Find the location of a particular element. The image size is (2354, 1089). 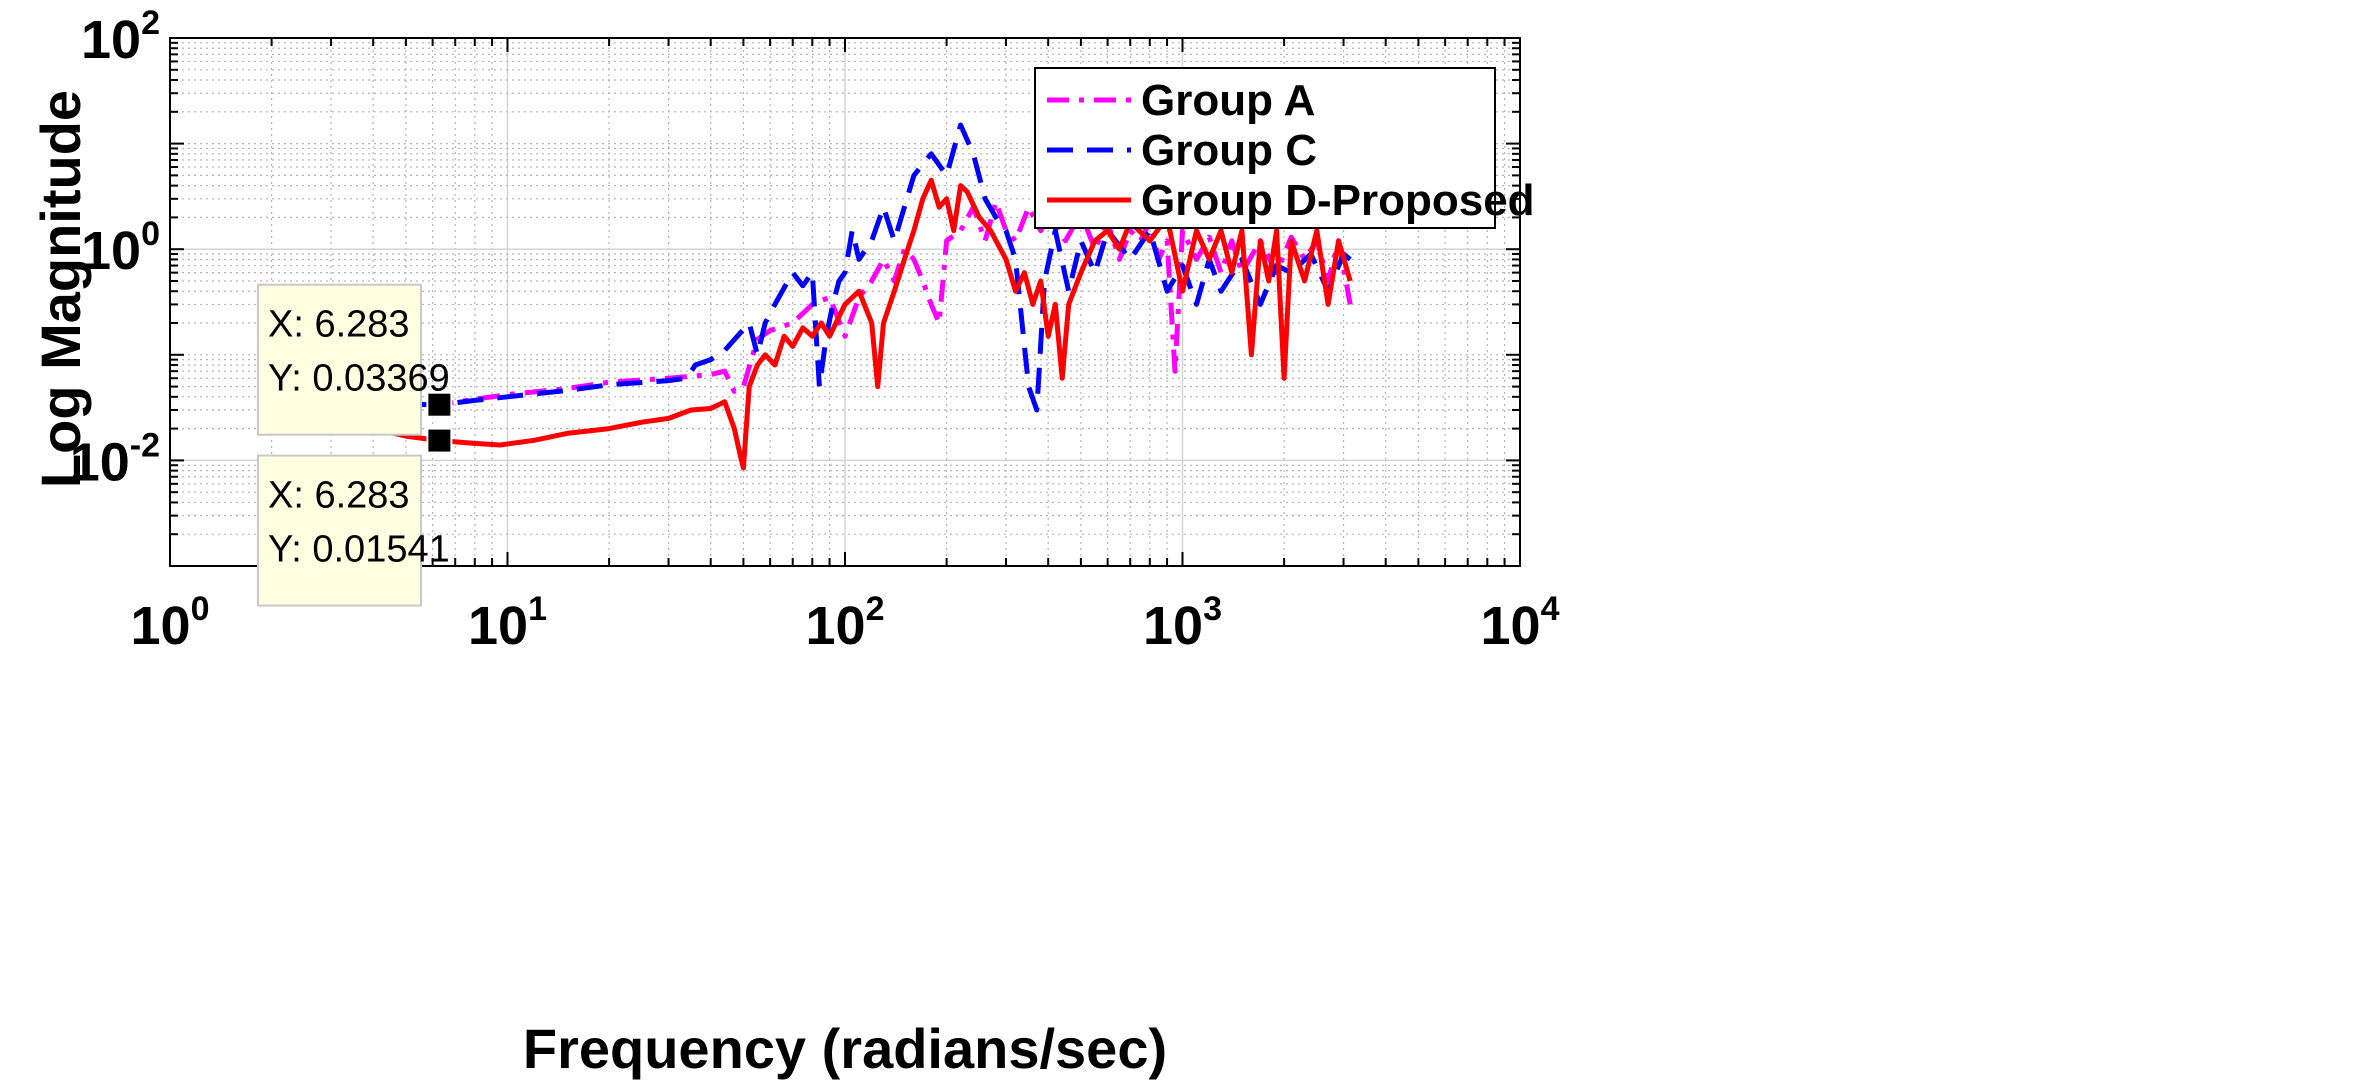

x-axis-label: Frequency (radians/sec) is located at coordinates (845, 1048).